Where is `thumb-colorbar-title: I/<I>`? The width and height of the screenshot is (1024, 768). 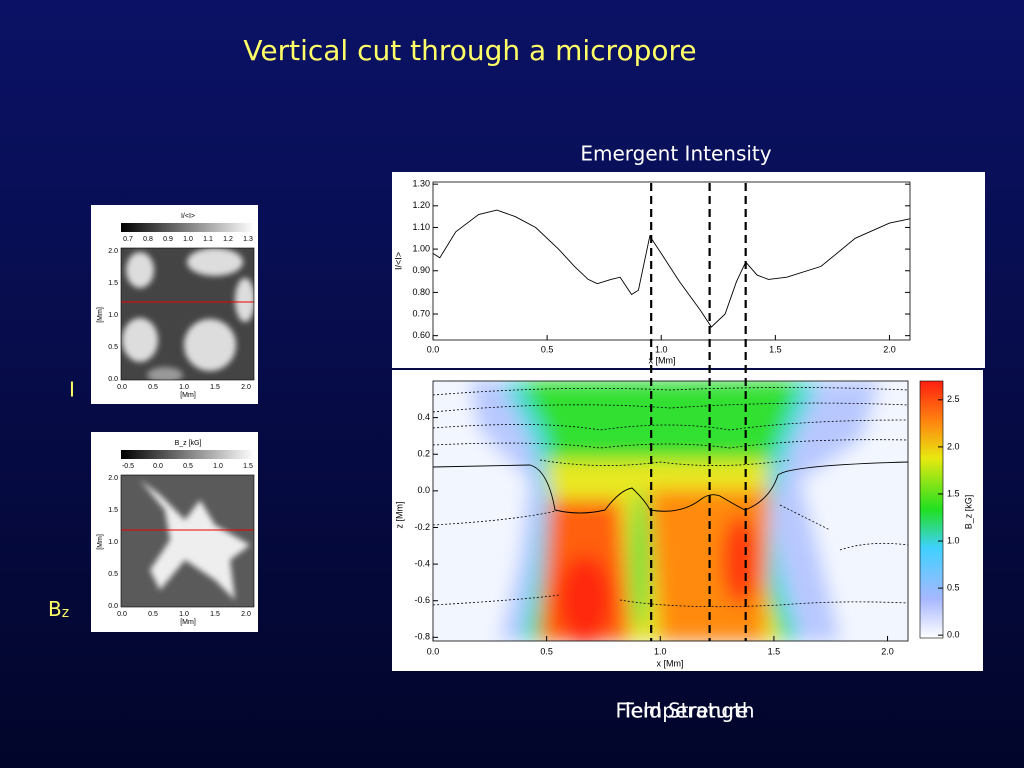
thumb-colorbar-title: I/<I> is located at coordinates (188, 216).